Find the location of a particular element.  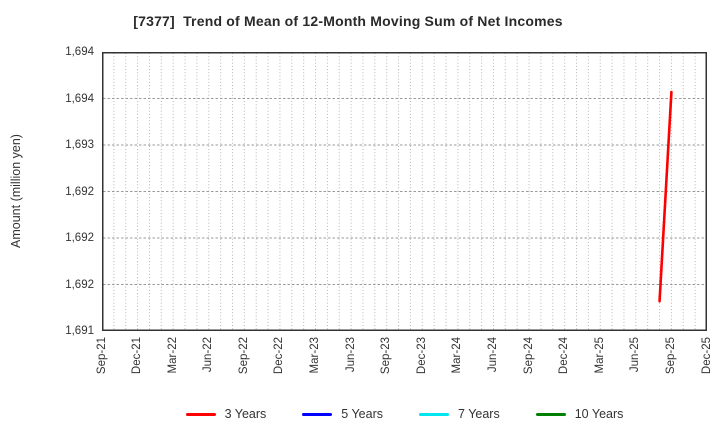

legend-item-10-years: 10 Years is located at coordinates (579, 414).